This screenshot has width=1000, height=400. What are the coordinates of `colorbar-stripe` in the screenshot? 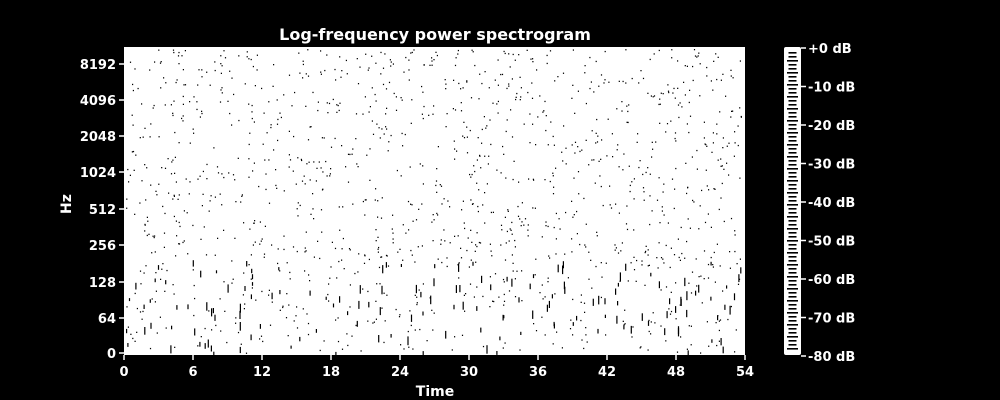 It's located at (792, 149).